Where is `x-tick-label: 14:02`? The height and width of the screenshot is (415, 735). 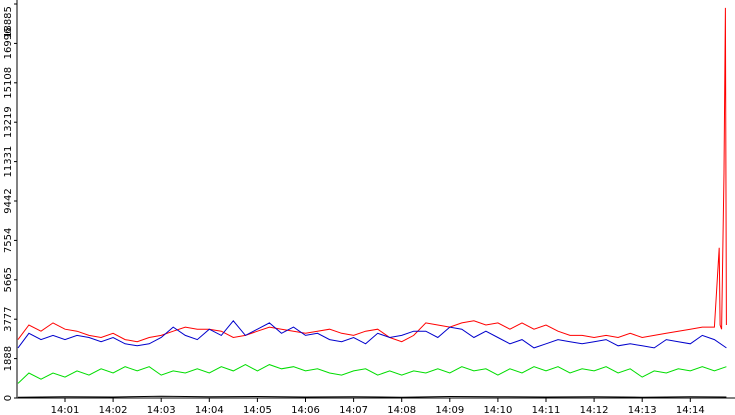 x-tick-label: 14:02 is located at coordinates (113, 410).